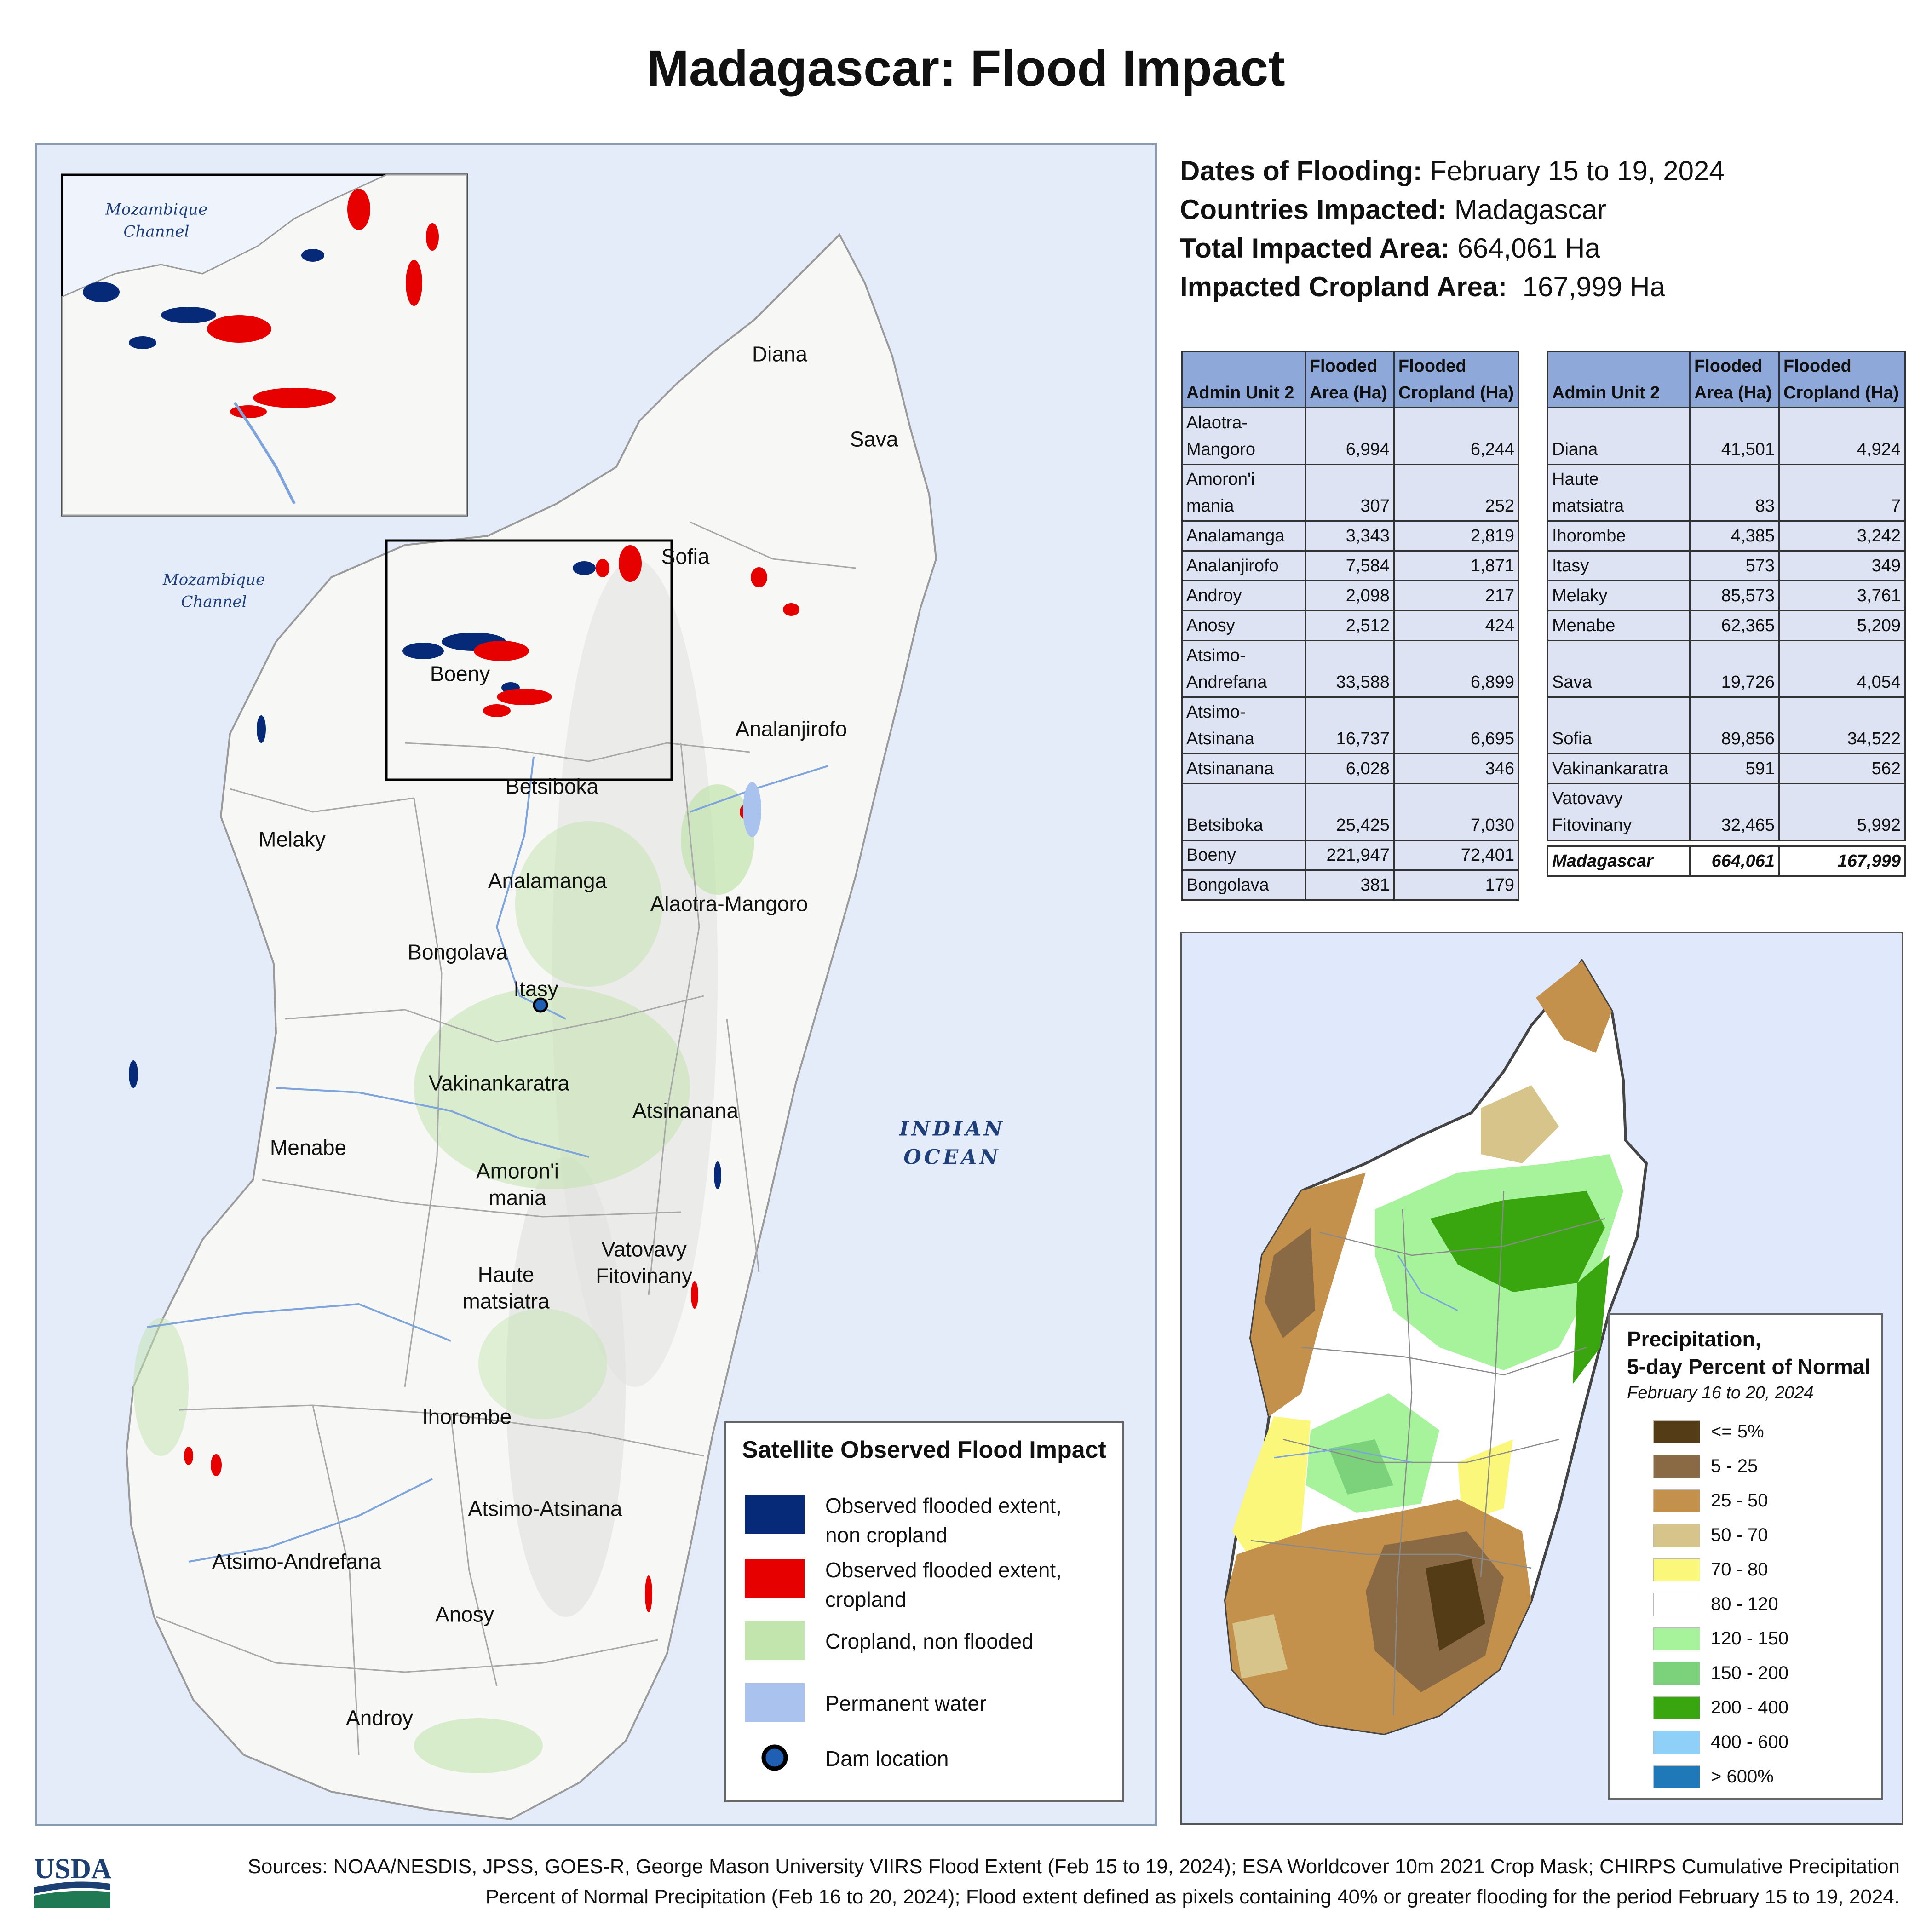  I want to click on channel-label-line1: Mozambique, so click(213, 579).